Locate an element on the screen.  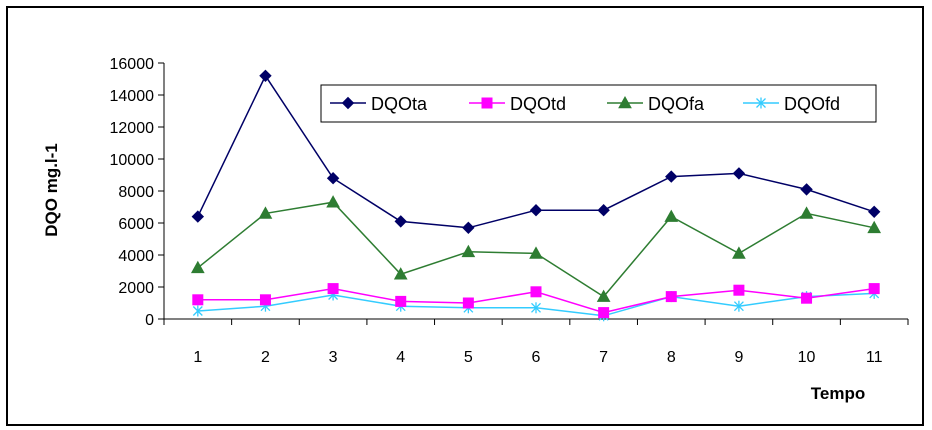
y-axis-title: DQO mg.l-1 is located at coordinates (51, 190).